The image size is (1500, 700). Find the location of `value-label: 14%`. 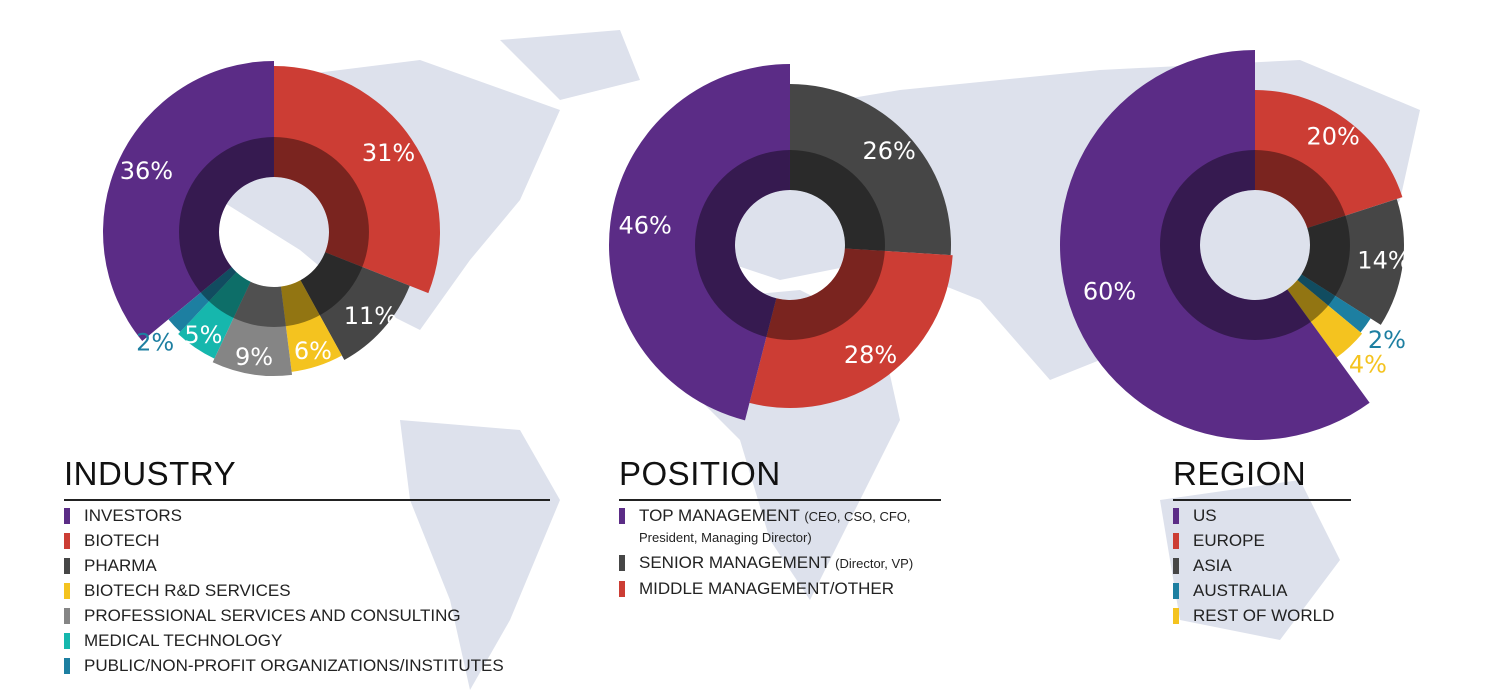

value-label: 14% is located at coordinates (1383, 260).